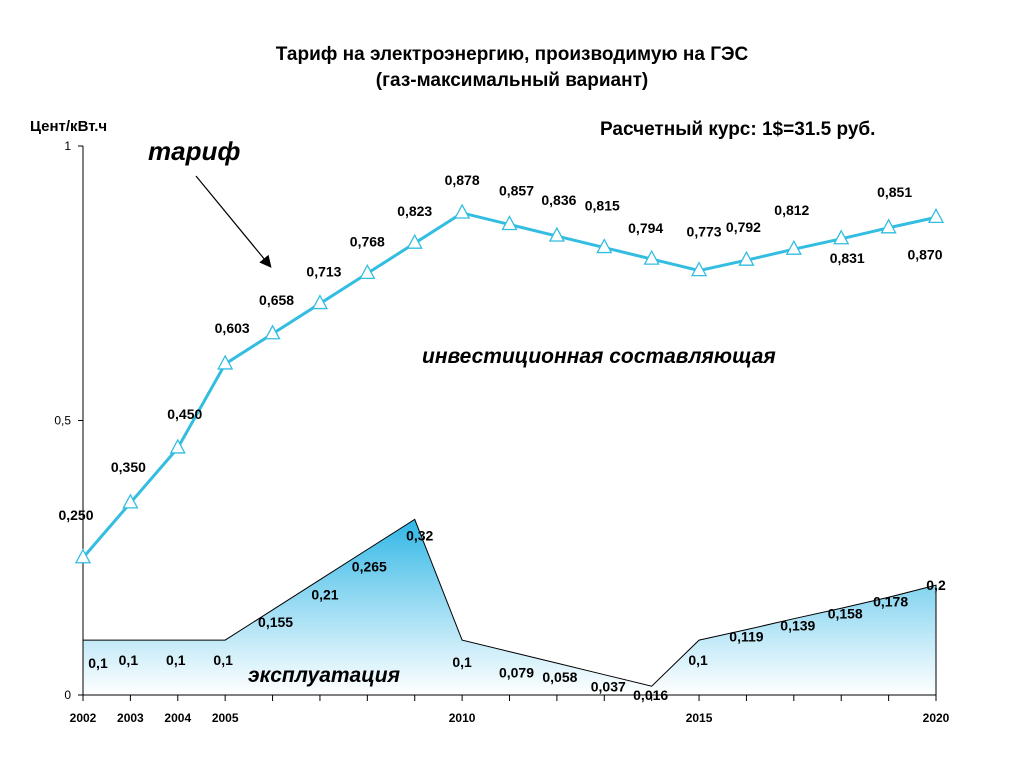  What do you see at coordinates (512, 80) in the screenshot?
I see `chart-title-line2: (газ-максимальный вариант)` at bounding box center [512, 80].